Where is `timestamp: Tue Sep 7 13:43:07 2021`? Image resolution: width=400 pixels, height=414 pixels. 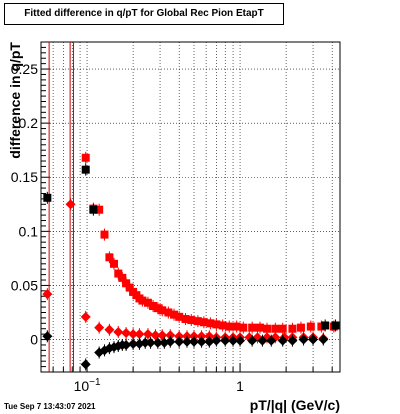
timestamp: Tue Sep 7 13:43:07 2021 is located at coordinates (50, 406).